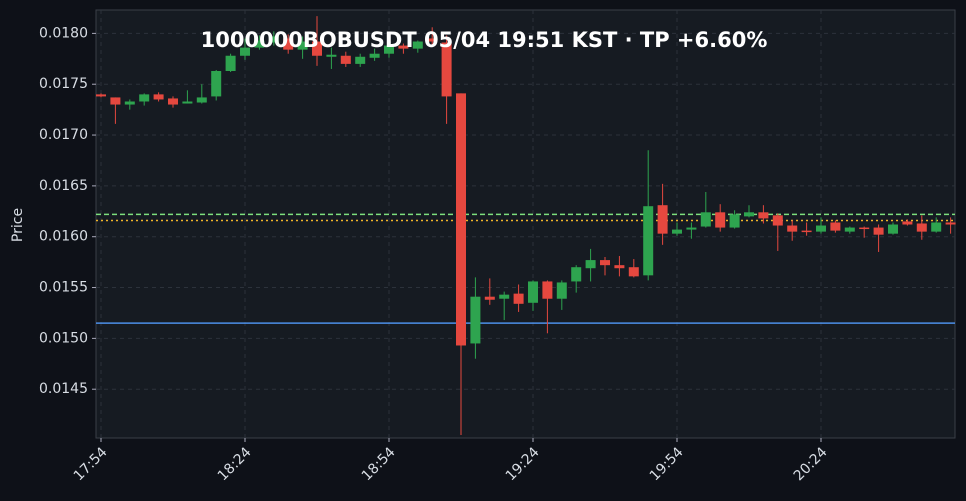 This screenshot has width=966, height=501. Describe the element at coordinates (63, 389) in the screenshot. I see `y-tick-label: 0.0145` at that location.